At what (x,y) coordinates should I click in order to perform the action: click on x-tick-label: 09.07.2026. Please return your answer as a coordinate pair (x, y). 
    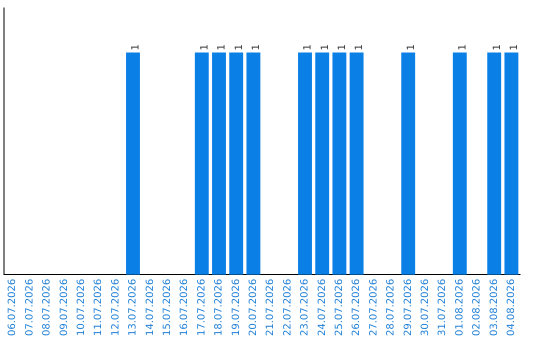
    Looking at the image, I should click on (64, 307).